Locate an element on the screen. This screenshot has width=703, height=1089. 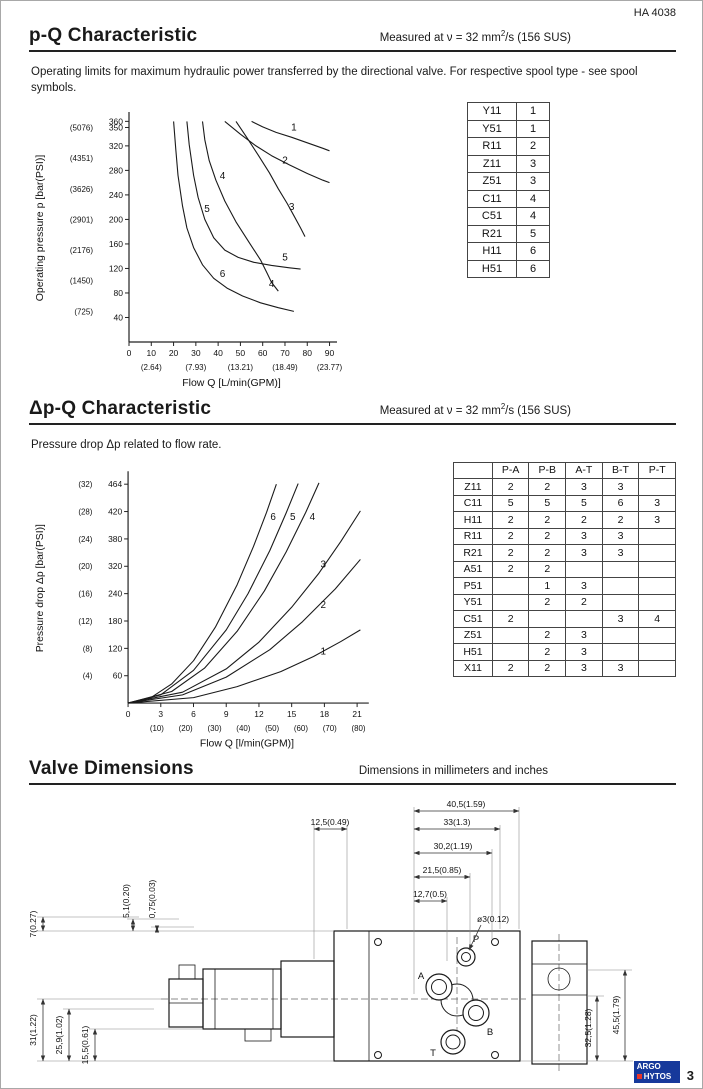
x-tick-secondary-label: (10) is located at coordinates (157, 727).